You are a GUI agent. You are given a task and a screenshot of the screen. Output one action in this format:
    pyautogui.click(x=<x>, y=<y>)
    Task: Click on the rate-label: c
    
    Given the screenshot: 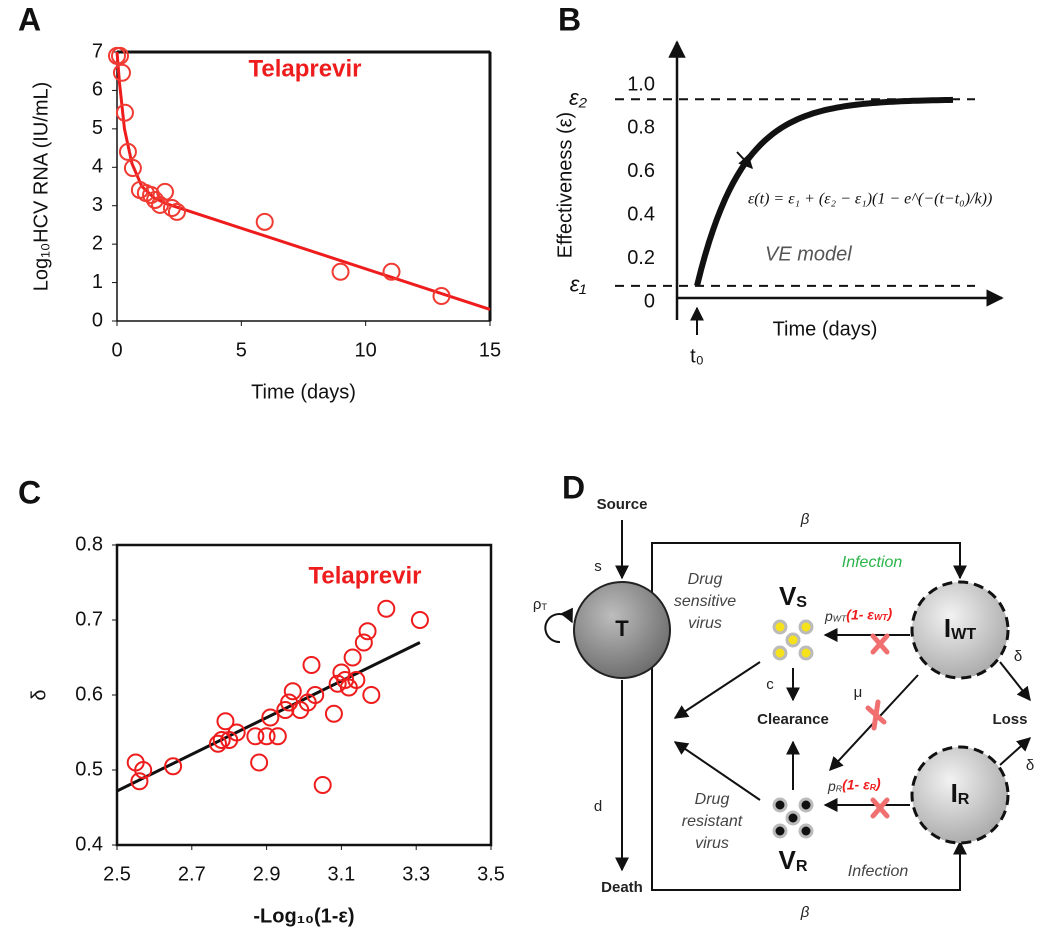 What is the action you would take?
    pyautogui.click(x=770, y=684)
    